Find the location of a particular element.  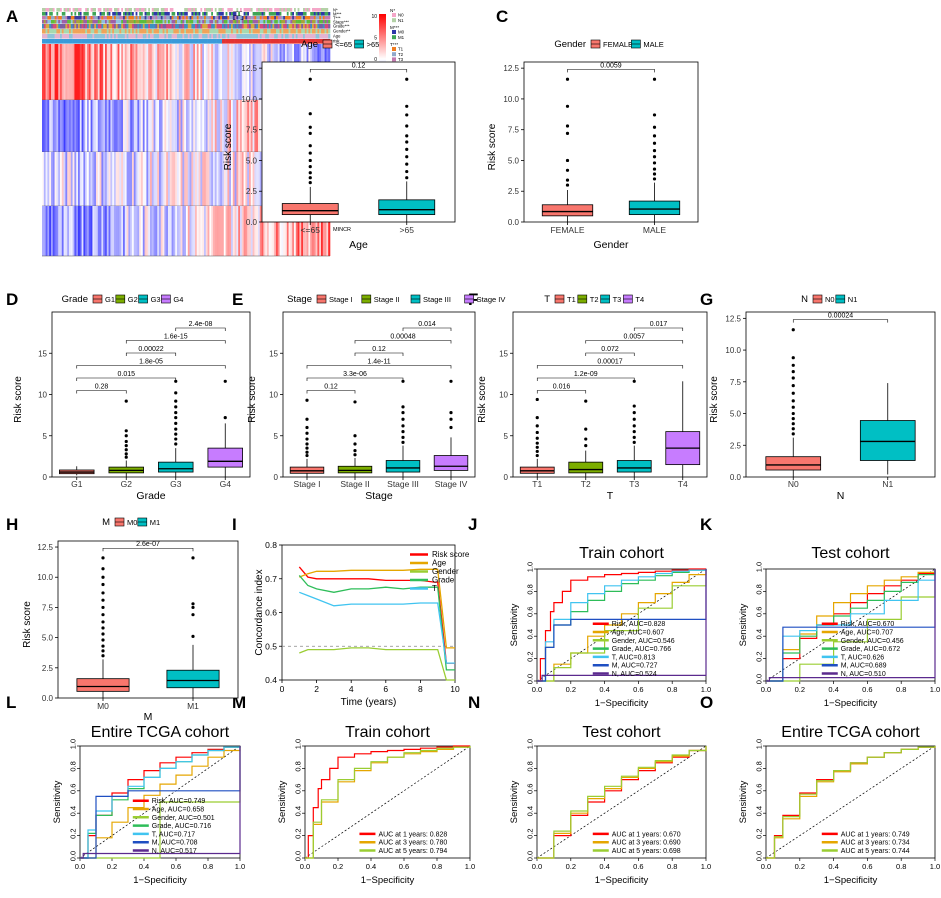

y-tick-label: 0.0 is located at coordinates (759, 856).